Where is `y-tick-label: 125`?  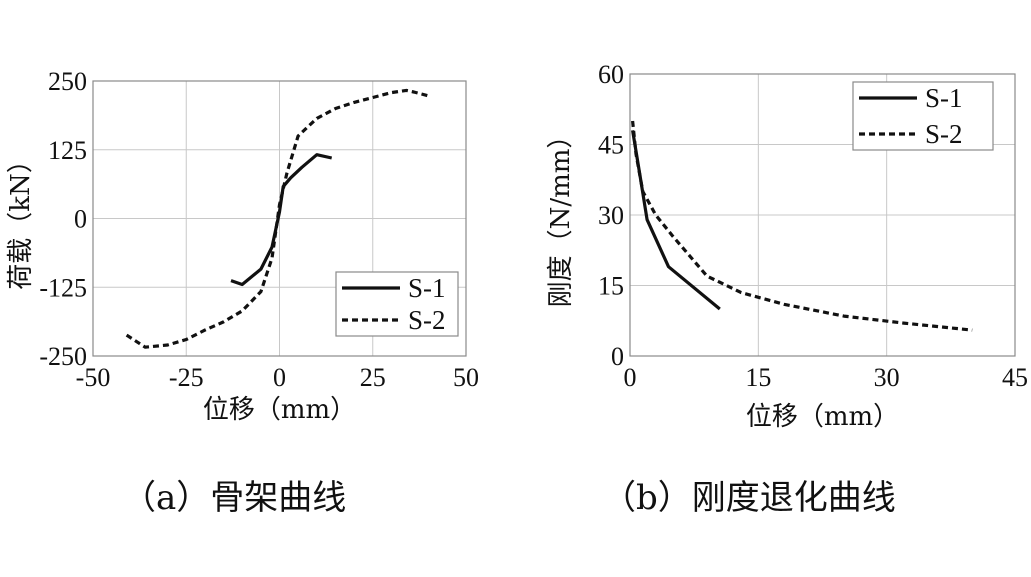 y-tick-label: 125 is located at coordinates (67, 150).